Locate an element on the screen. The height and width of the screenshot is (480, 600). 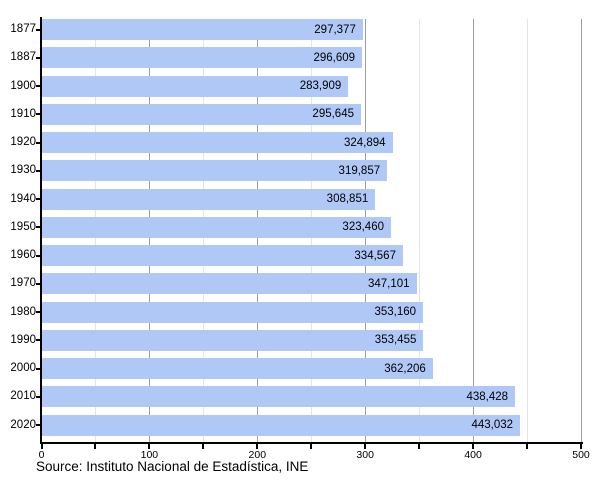
bar-value-label: 438,428 is located at coordinates (487, 396).